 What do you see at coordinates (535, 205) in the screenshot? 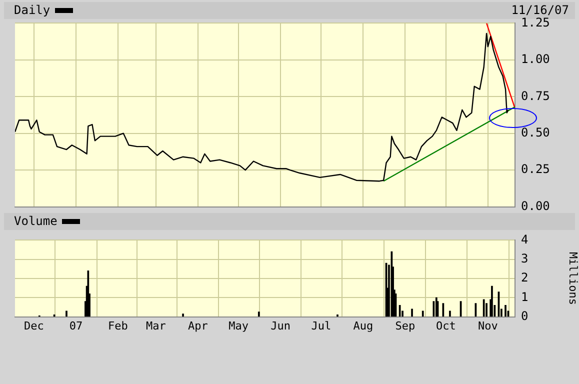
I see `y-tick-label: 0.00` at bounding box center [535, 205].